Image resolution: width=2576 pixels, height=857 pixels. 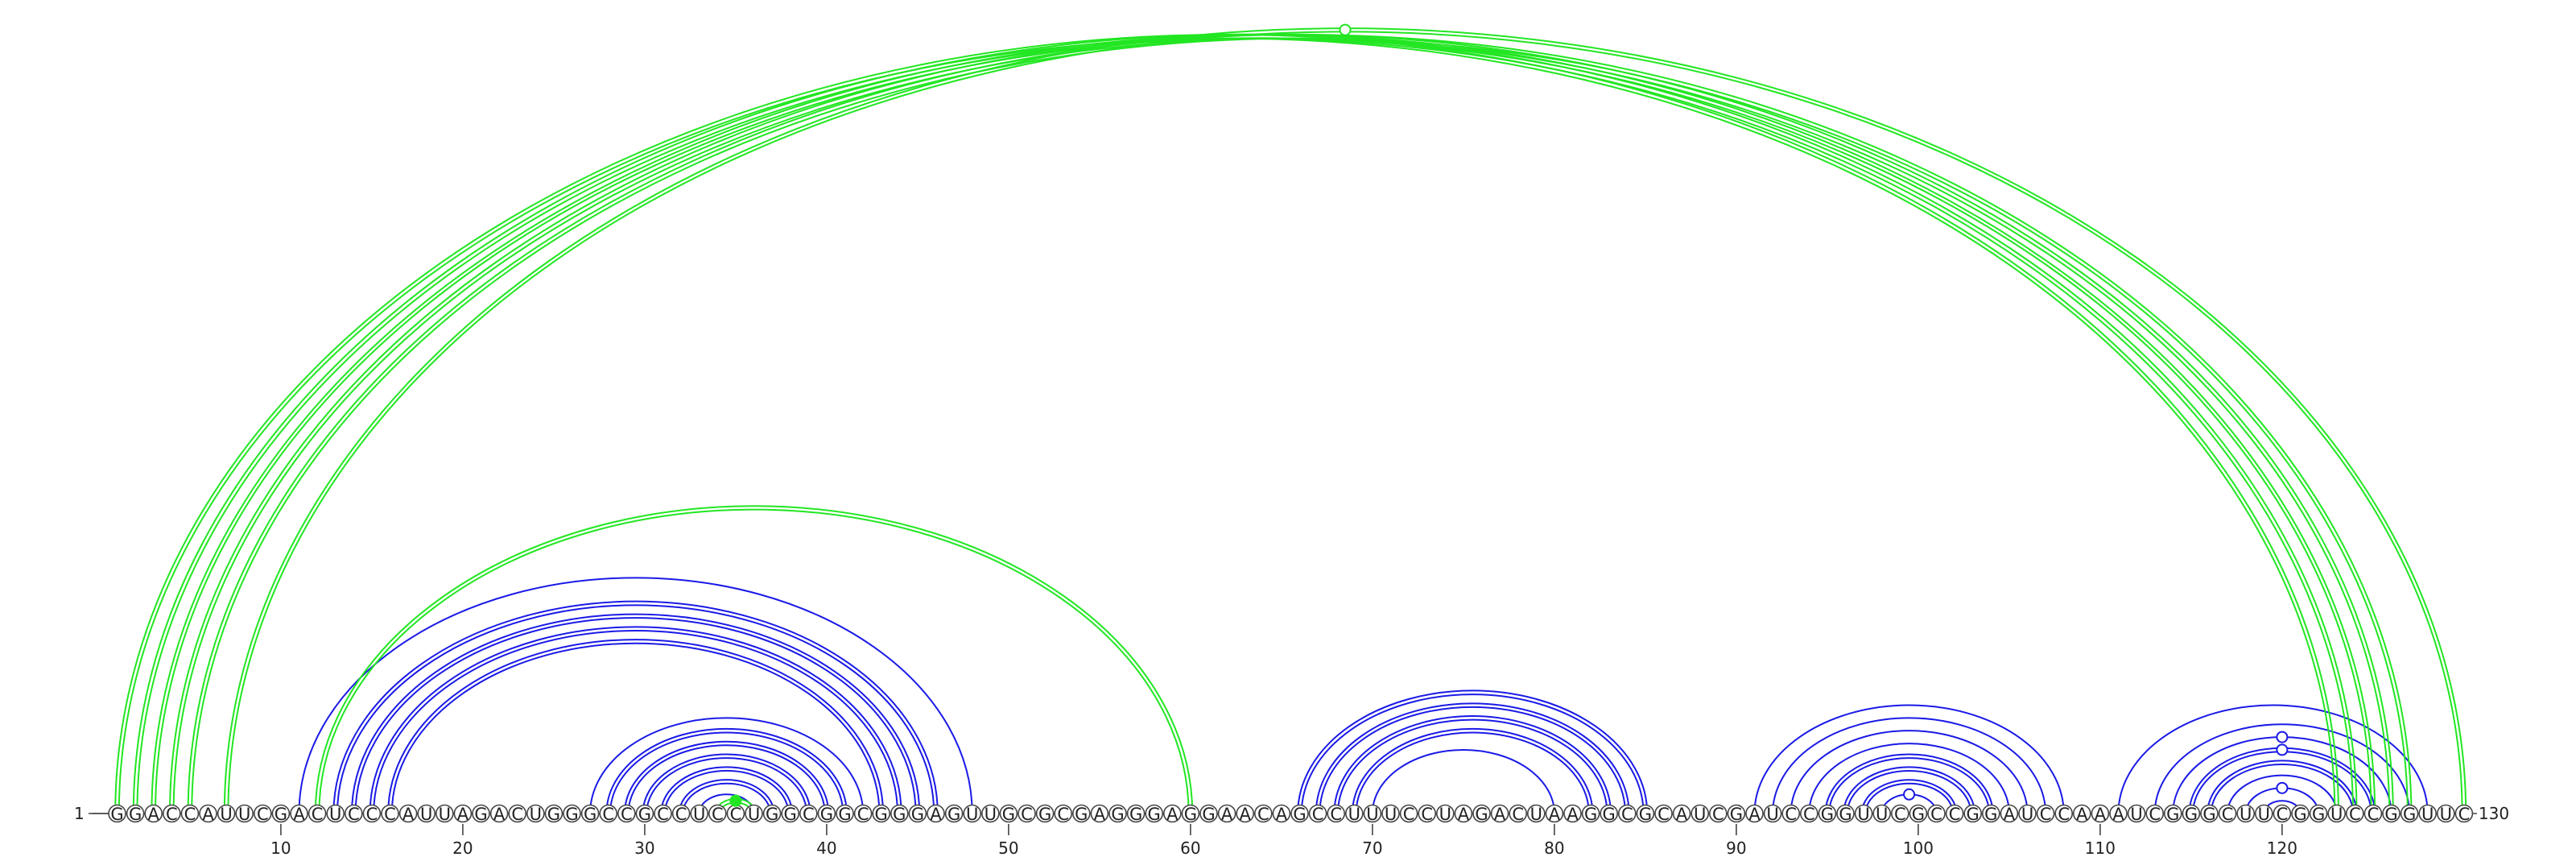 I want to click on nucleotide-107: C, so click(x=2045, y=814).